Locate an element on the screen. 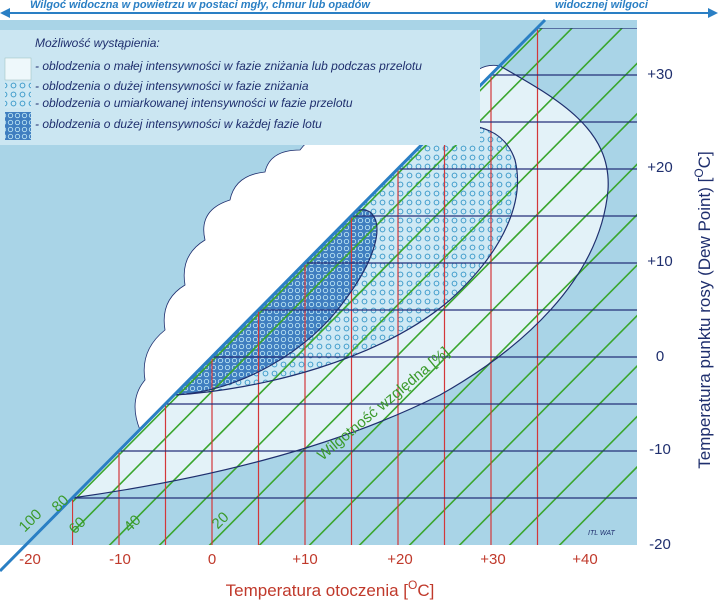  region-outline is located at coordinates (275, 302).